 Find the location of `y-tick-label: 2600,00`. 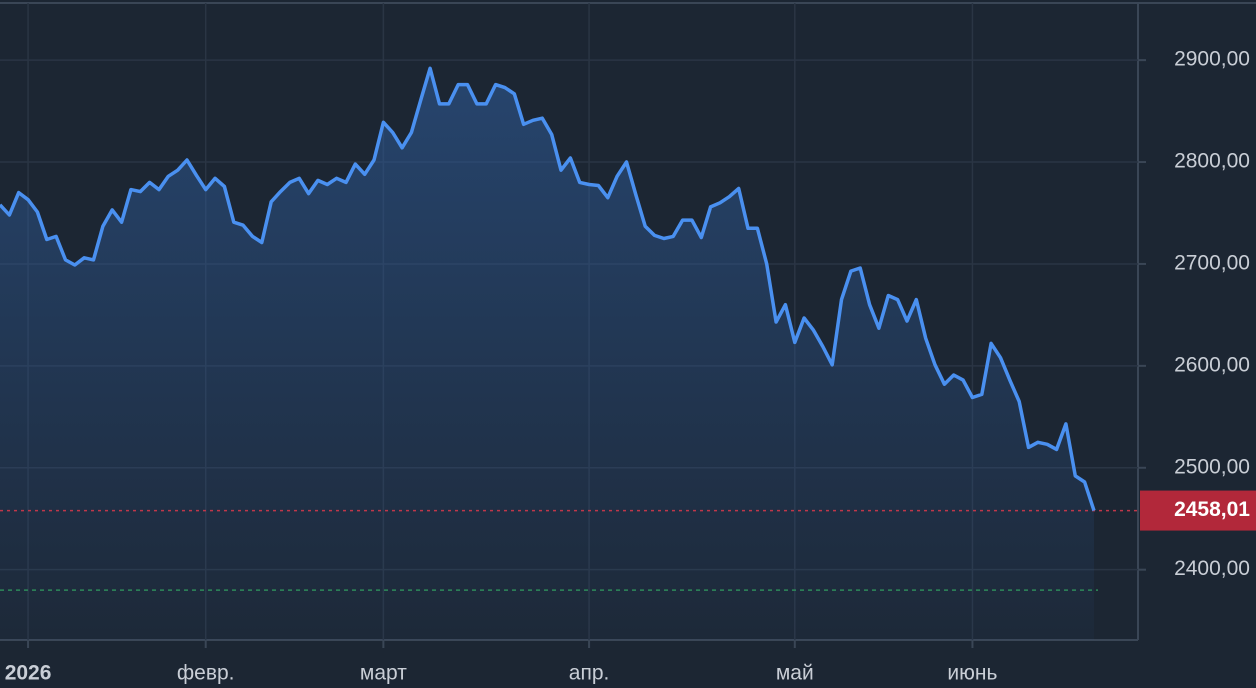

y-tick-label: 2600,00 is located at coordinates (1212, 364).